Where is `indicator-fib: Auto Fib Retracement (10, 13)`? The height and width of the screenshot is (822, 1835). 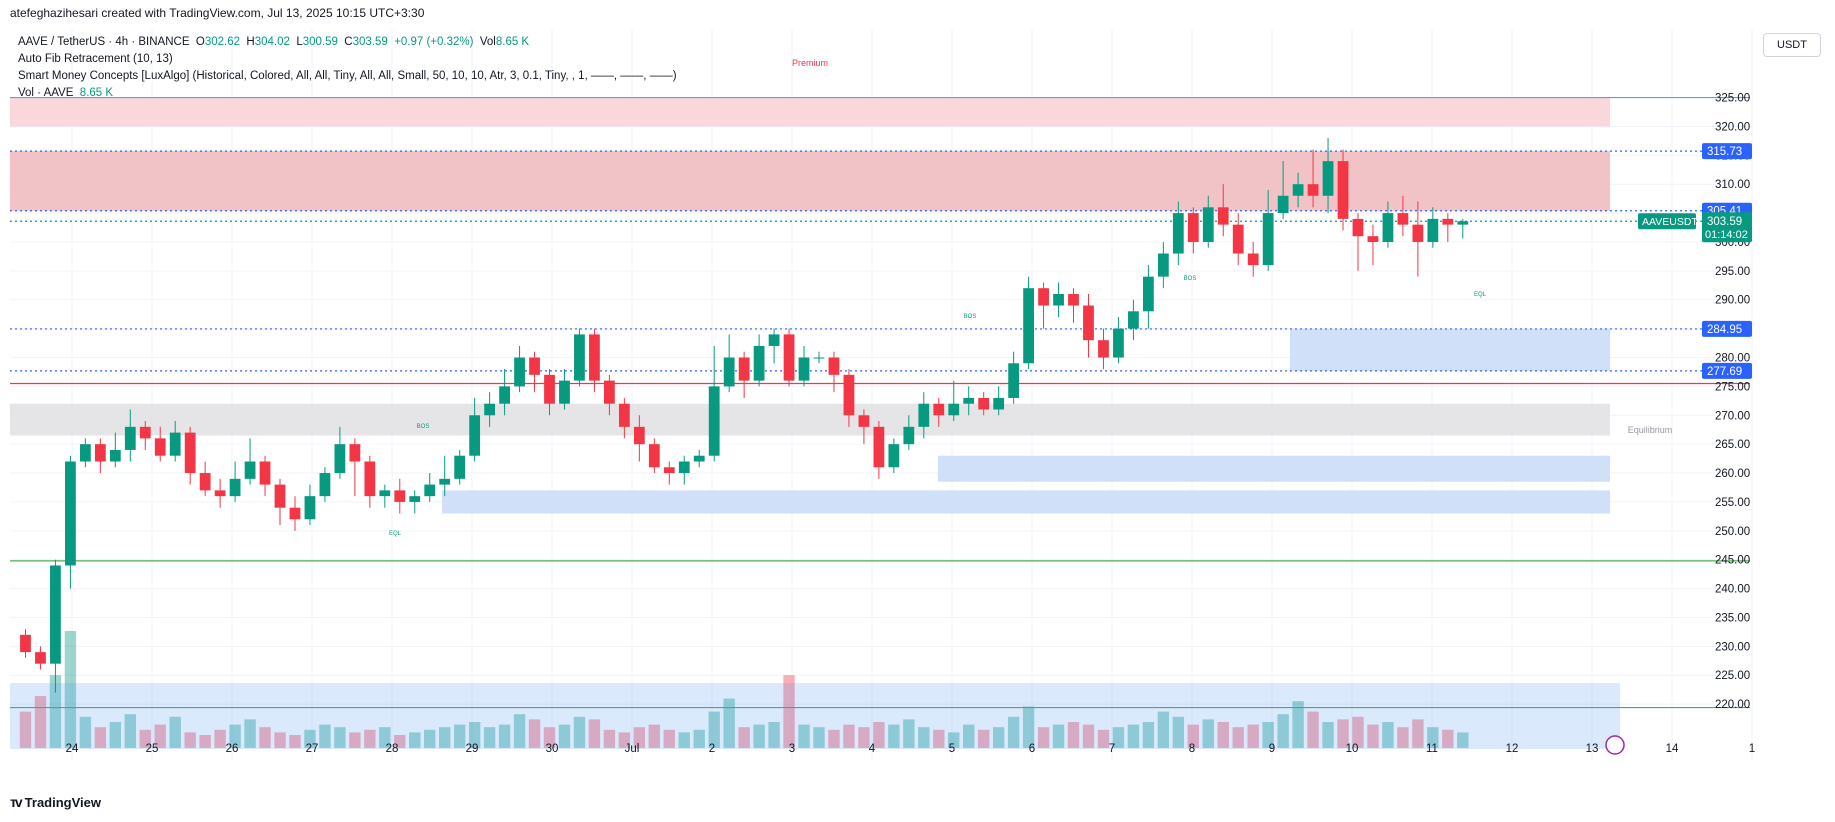
indicator-fib: Auto Fib Retracement (10, 13) is located at coordinates (95, 59).